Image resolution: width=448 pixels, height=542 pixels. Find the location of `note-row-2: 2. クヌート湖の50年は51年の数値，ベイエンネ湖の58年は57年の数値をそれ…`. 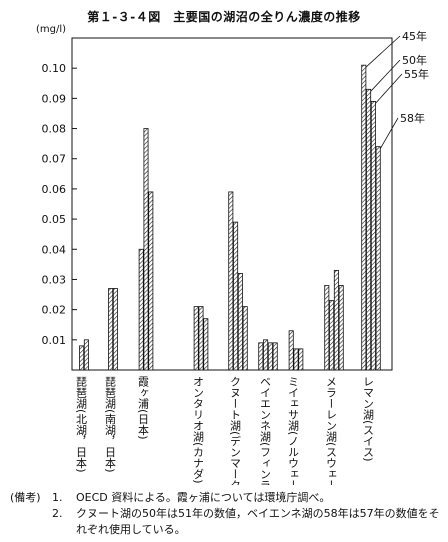

note-row-2: 2. クヌート湖の50年は51年の数値，ベイエンネ湖の58年は57年の数値をそれ… is located at coordinates (225, 522).